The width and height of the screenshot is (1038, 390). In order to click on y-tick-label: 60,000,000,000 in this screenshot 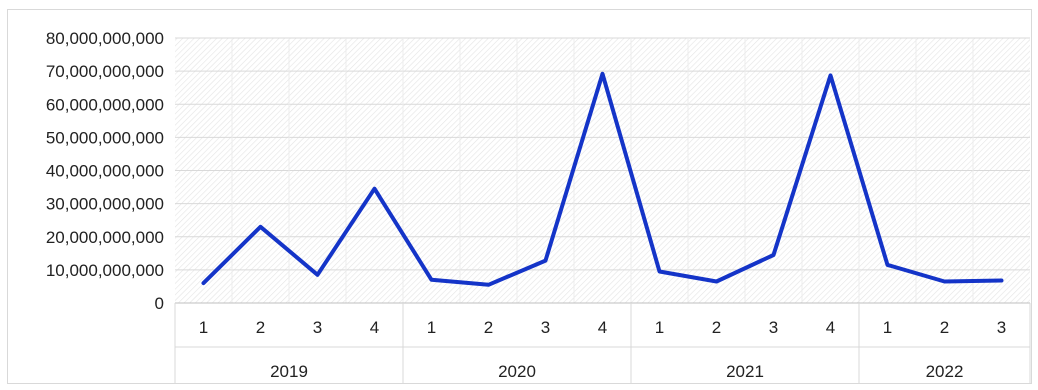, I will do `click(105, 104)`.